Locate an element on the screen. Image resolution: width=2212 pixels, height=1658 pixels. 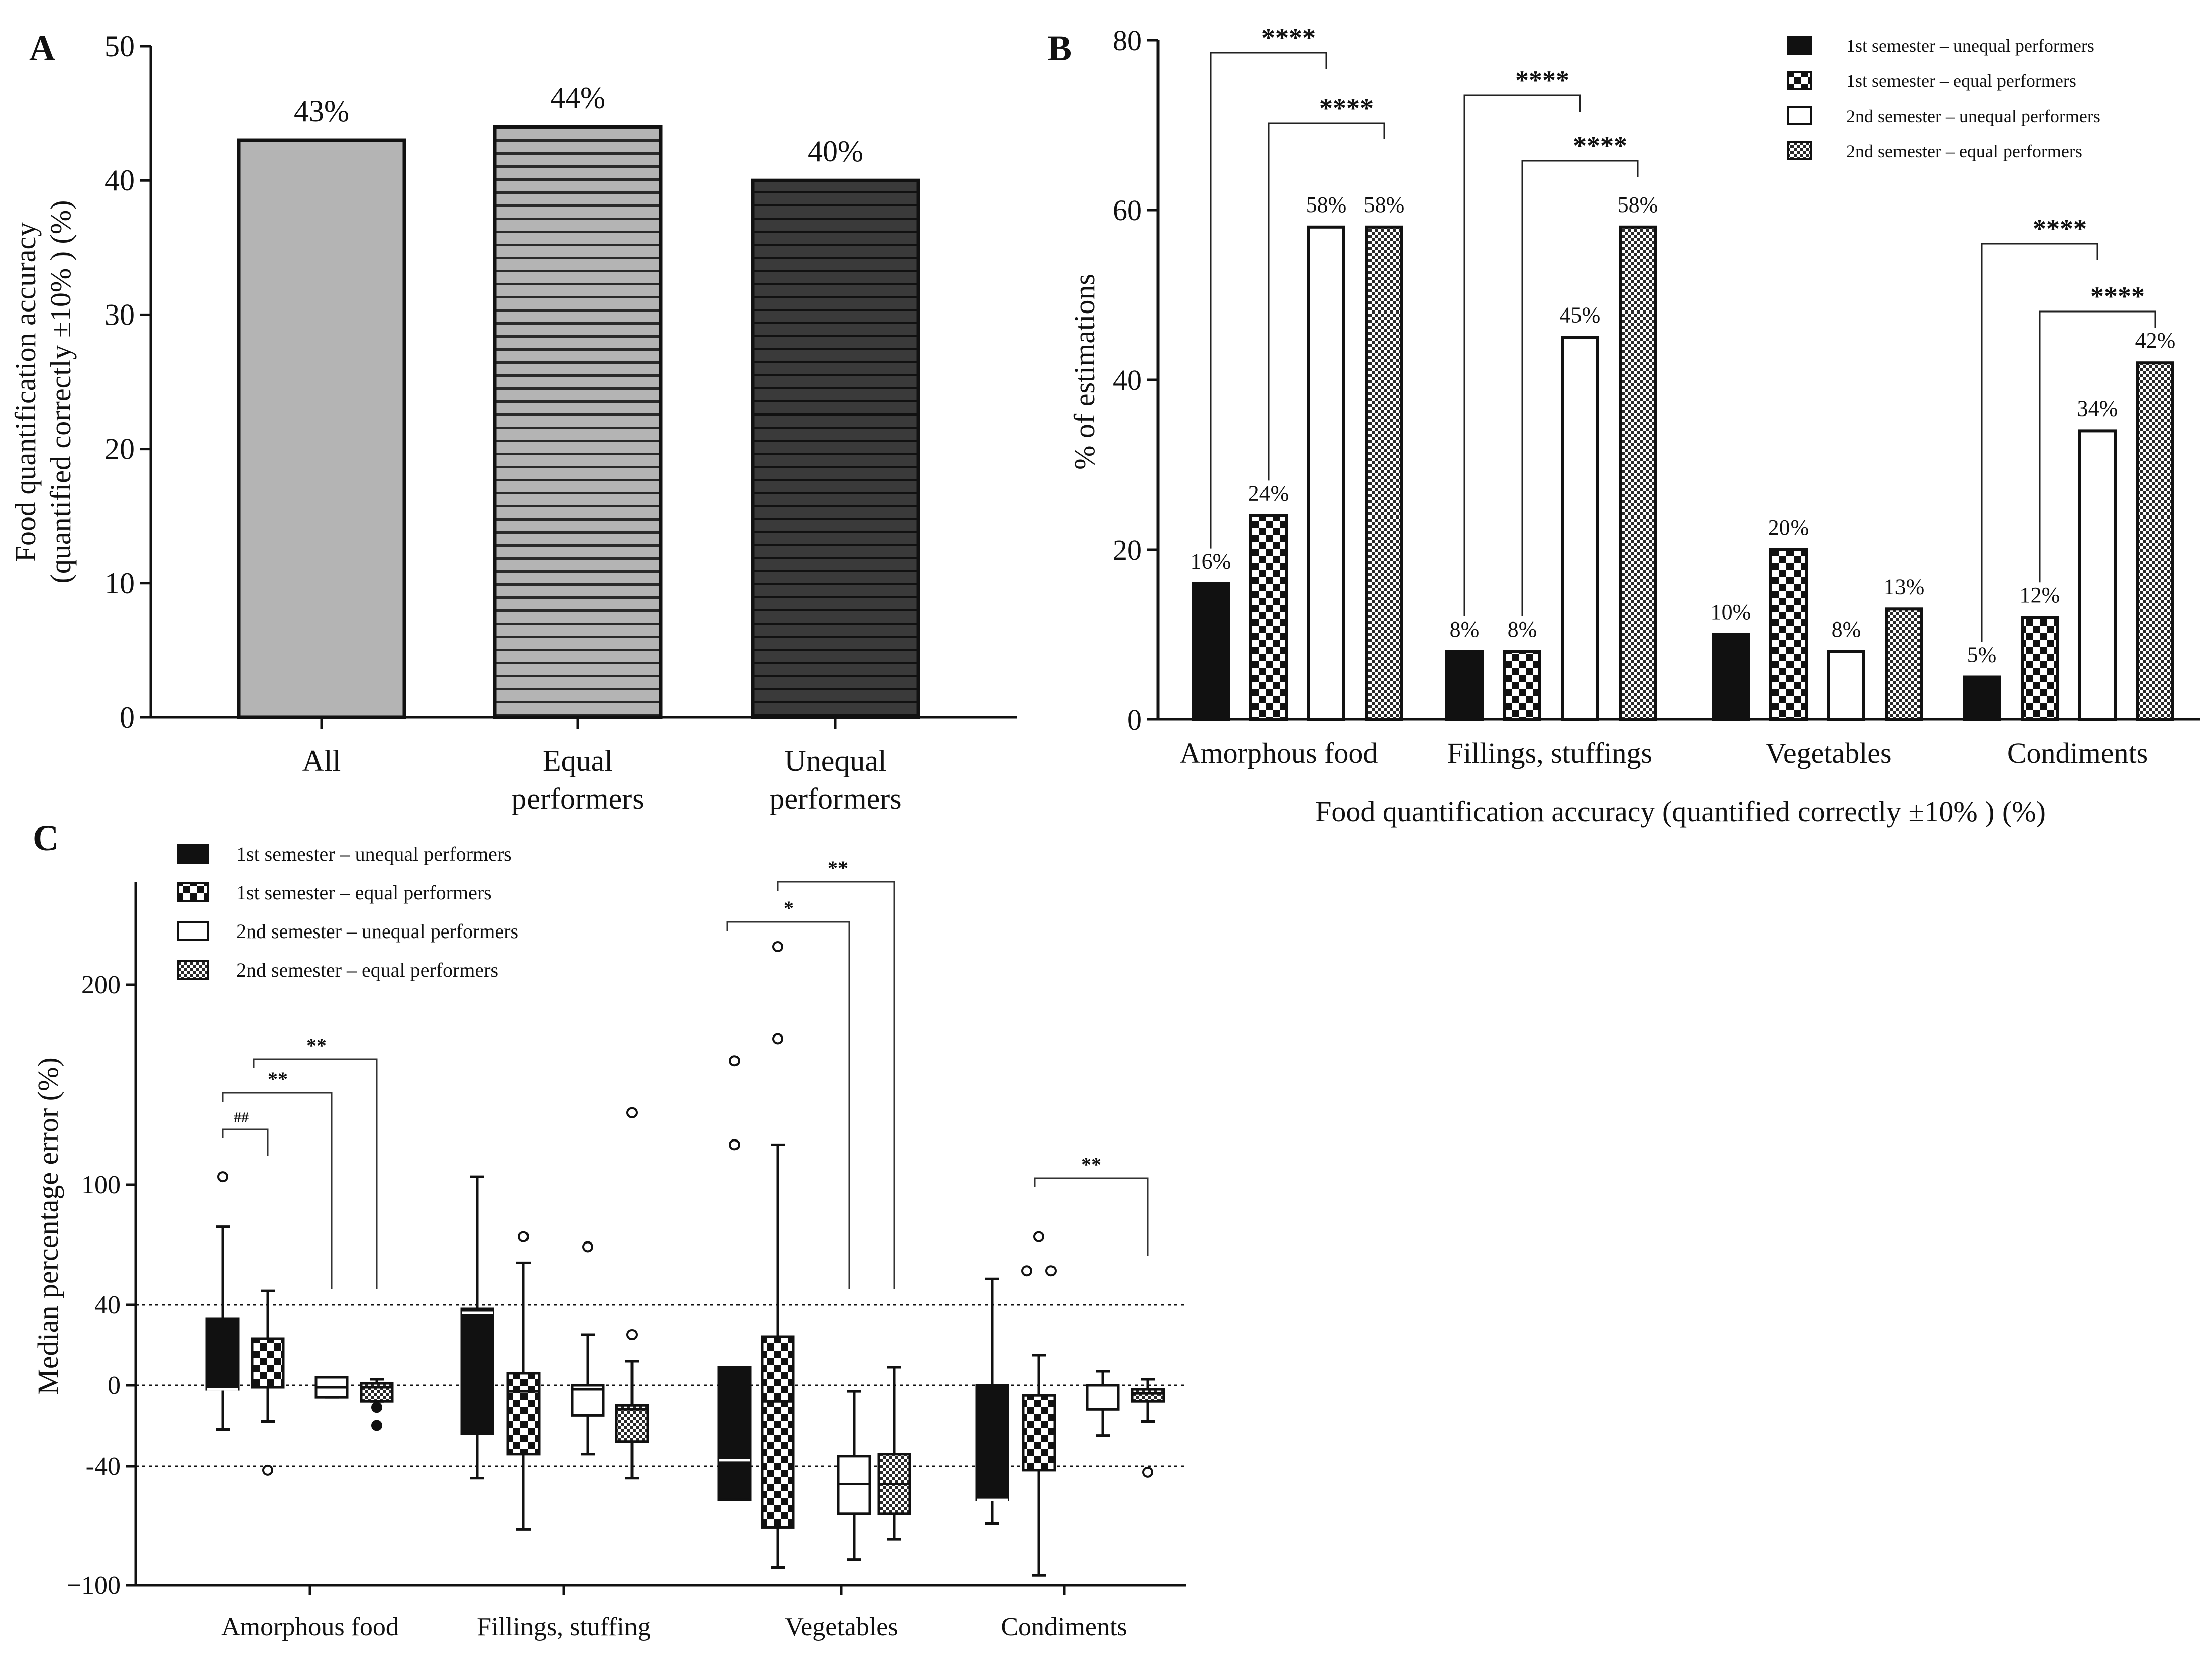
panel-c-ytick-label: -40 is located at coordinates (103, 1466).